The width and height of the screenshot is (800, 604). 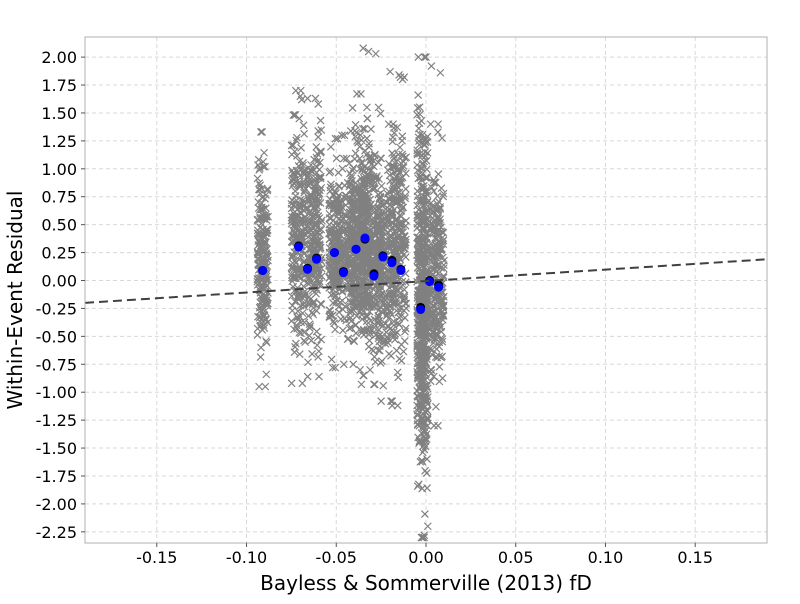 What do you see at coordinates (59, 197) in the screenshot?
I see `y-tick-label: 0.75` at bounding box center [59, 197].